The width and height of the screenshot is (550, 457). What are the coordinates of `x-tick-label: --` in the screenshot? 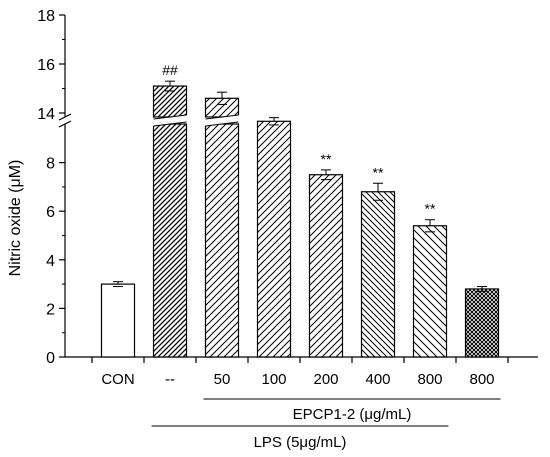 It's located at (170, 379).